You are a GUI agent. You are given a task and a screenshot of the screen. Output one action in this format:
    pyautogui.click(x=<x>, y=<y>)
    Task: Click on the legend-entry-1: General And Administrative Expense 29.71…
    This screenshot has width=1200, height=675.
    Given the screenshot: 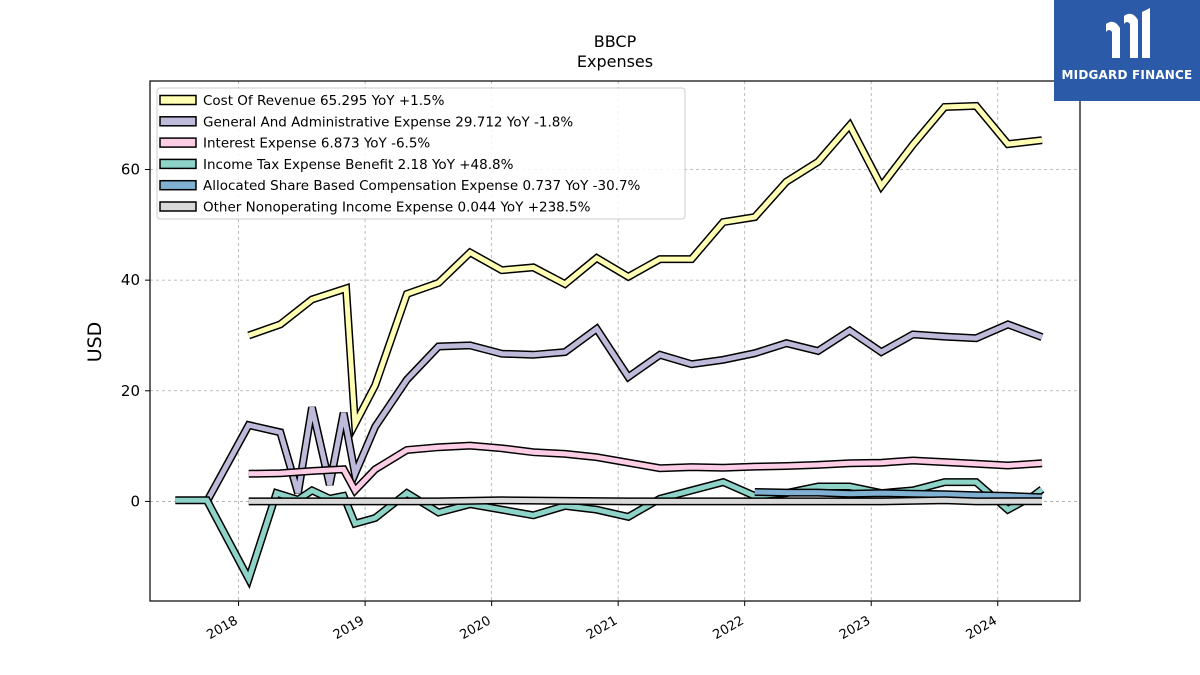 What is the action you would take?
    pyautogui.click(x=388, y=122)
    